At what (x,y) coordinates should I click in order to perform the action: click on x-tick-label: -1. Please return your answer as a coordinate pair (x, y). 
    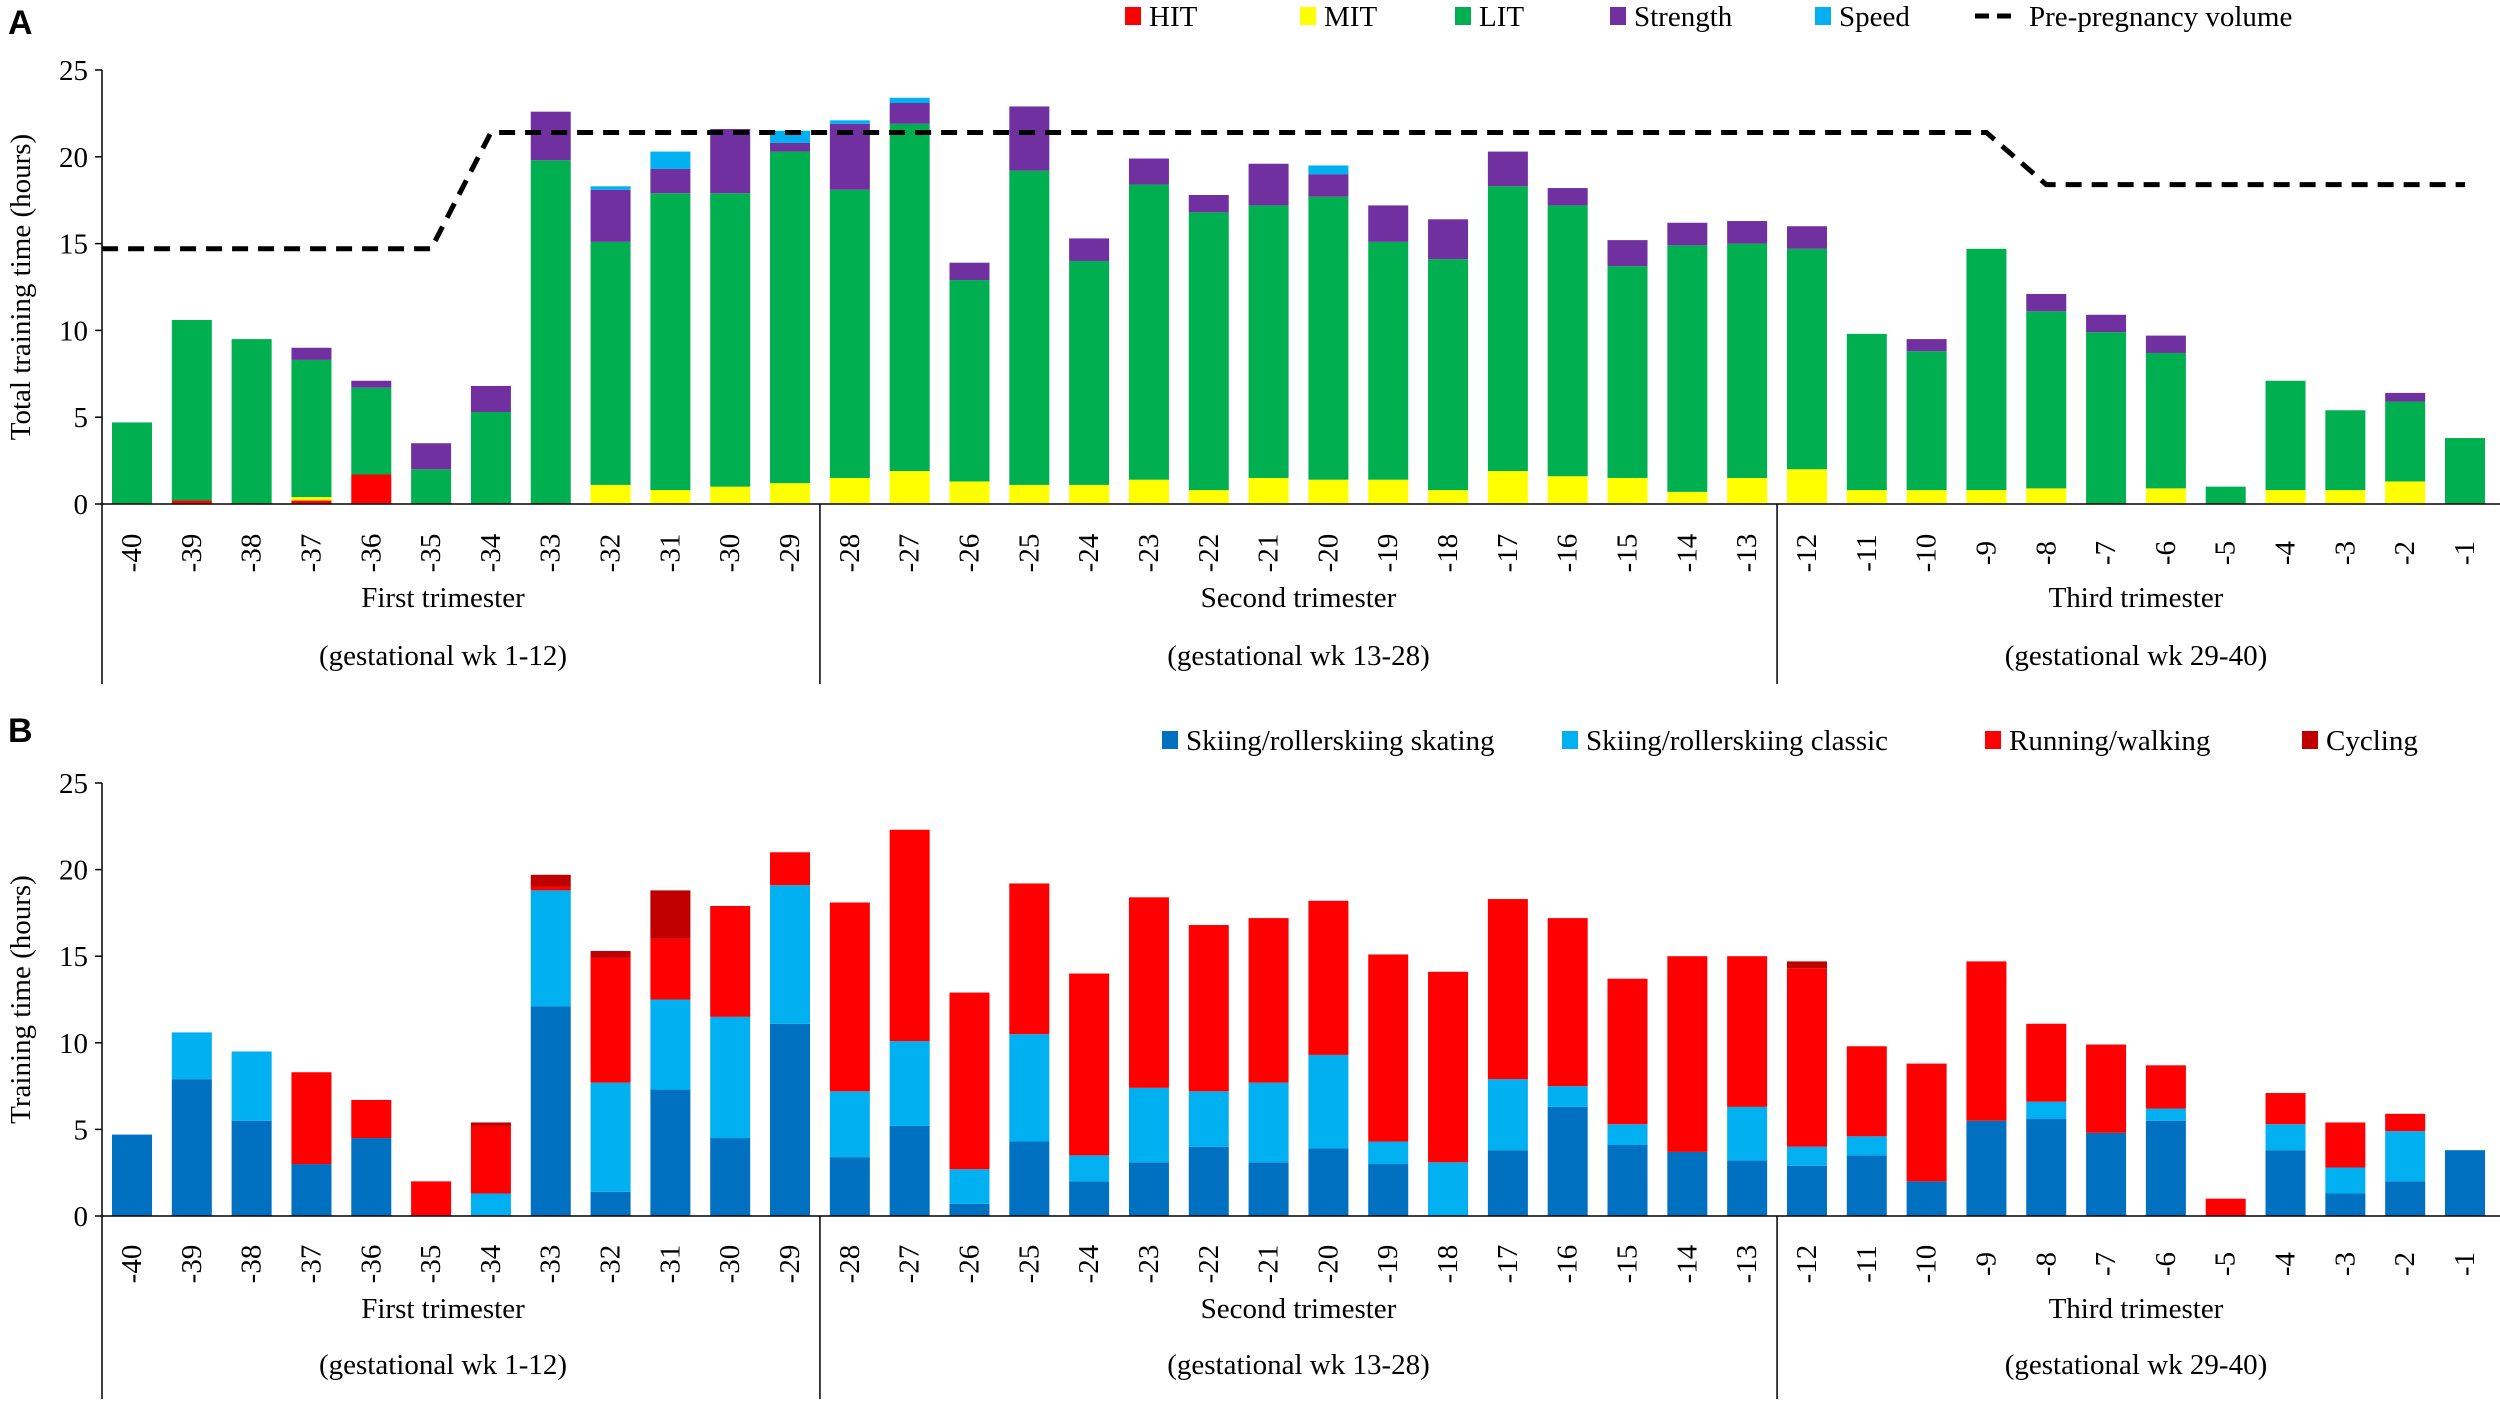
    Looking at the image, I should click on (2465, 1264).